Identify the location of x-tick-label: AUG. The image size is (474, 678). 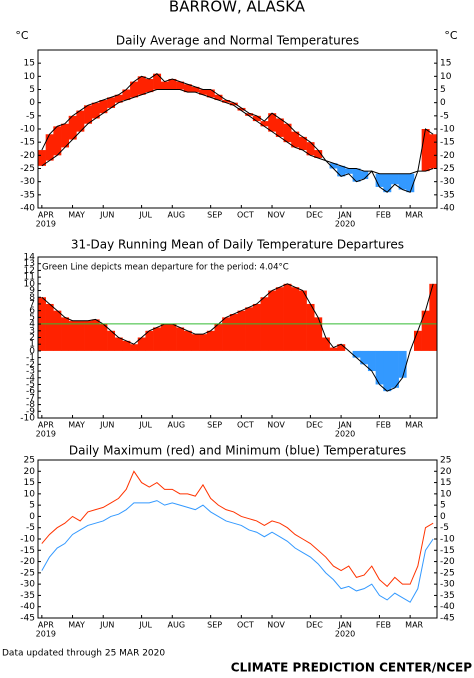
(177, 625).